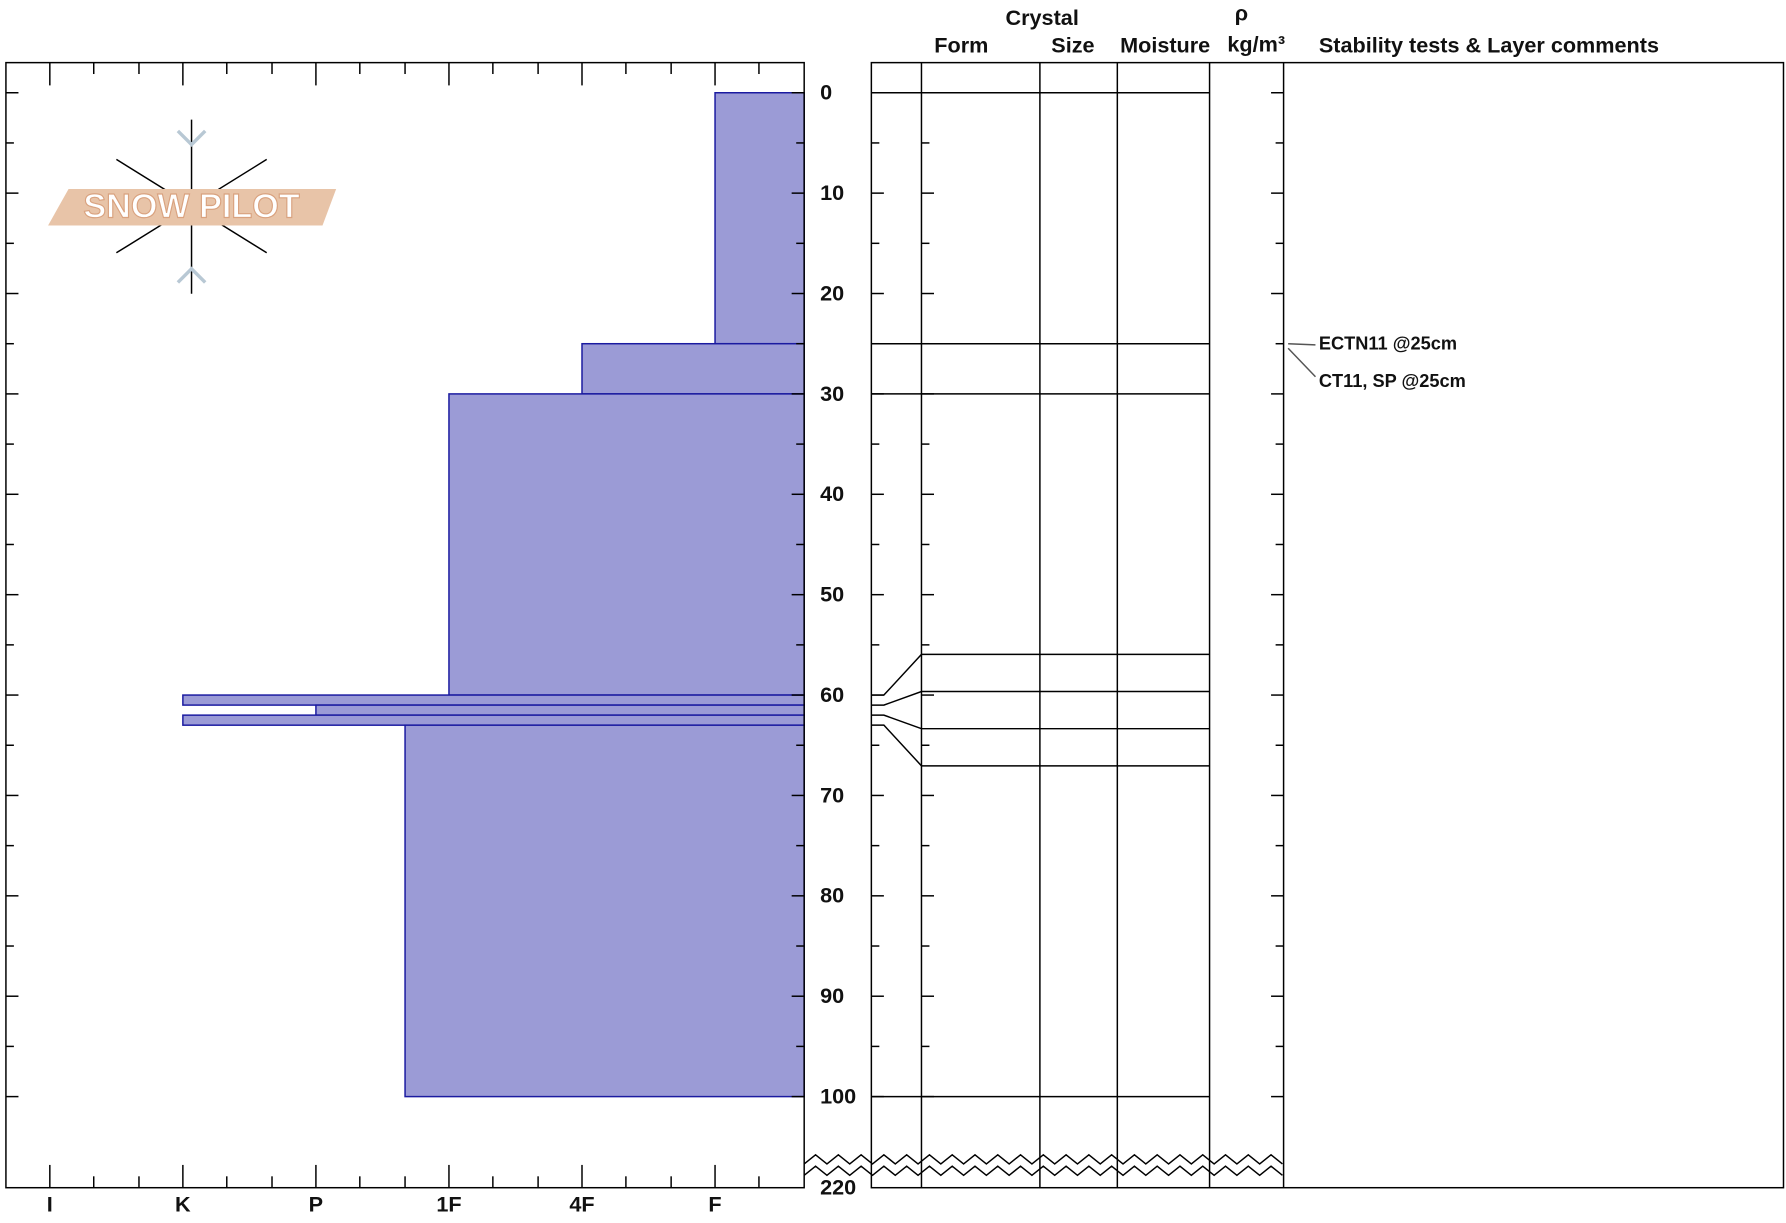  I want to click on y-tick-label: 50, so click(832, 594).